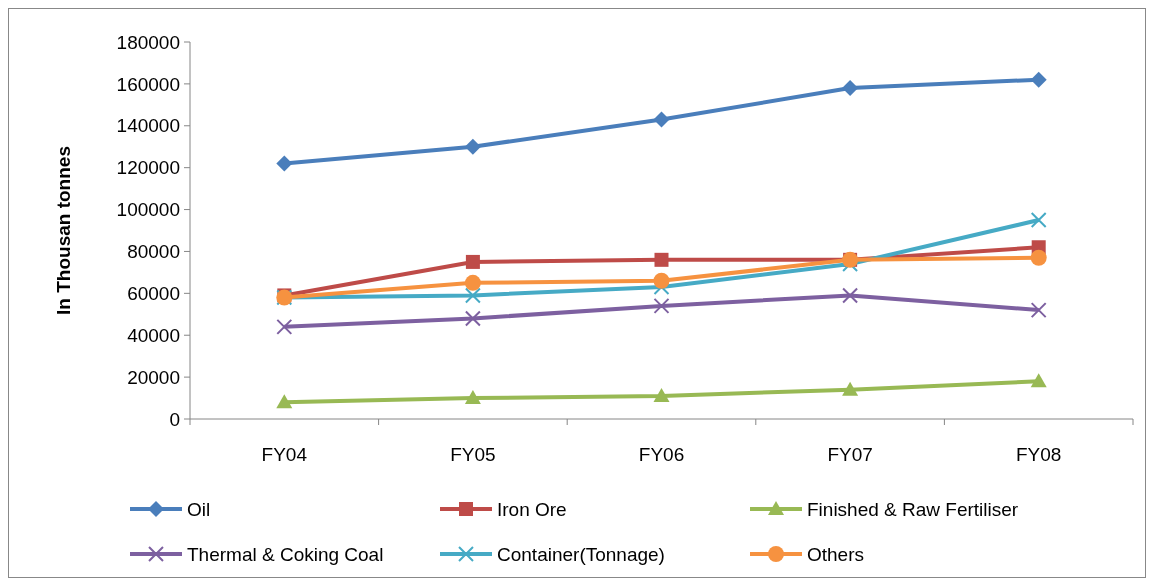  I want to click on x-tick-label: FY05, so click(473, 454).